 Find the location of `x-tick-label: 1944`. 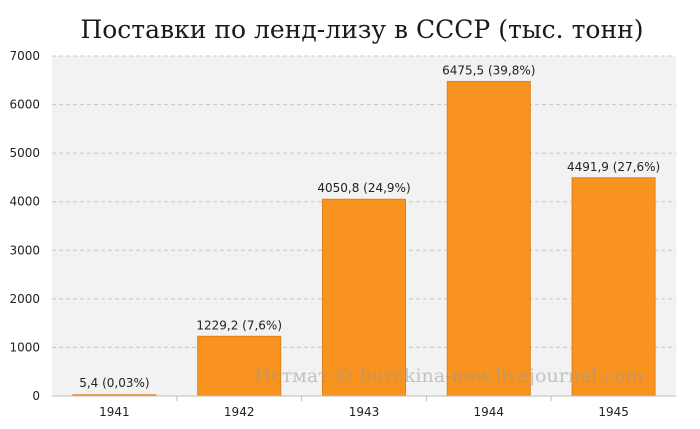

x-tick-label: 1944 is located at coordinates (489, 412).